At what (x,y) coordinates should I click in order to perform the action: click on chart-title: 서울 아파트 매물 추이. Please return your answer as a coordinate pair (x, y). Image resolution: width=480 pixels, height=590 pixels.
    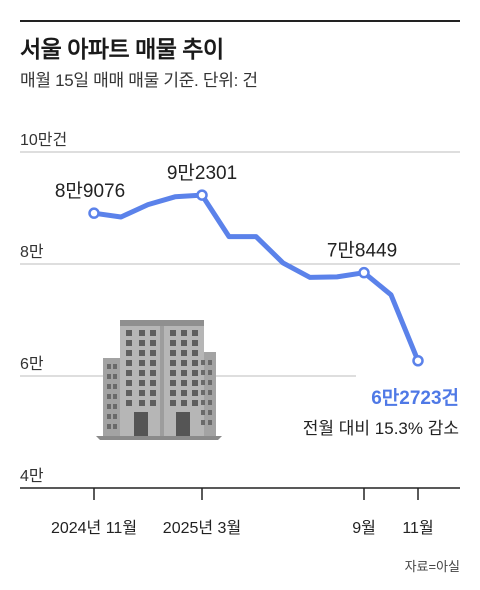
    Looking at the image, I should click on (122, 49).